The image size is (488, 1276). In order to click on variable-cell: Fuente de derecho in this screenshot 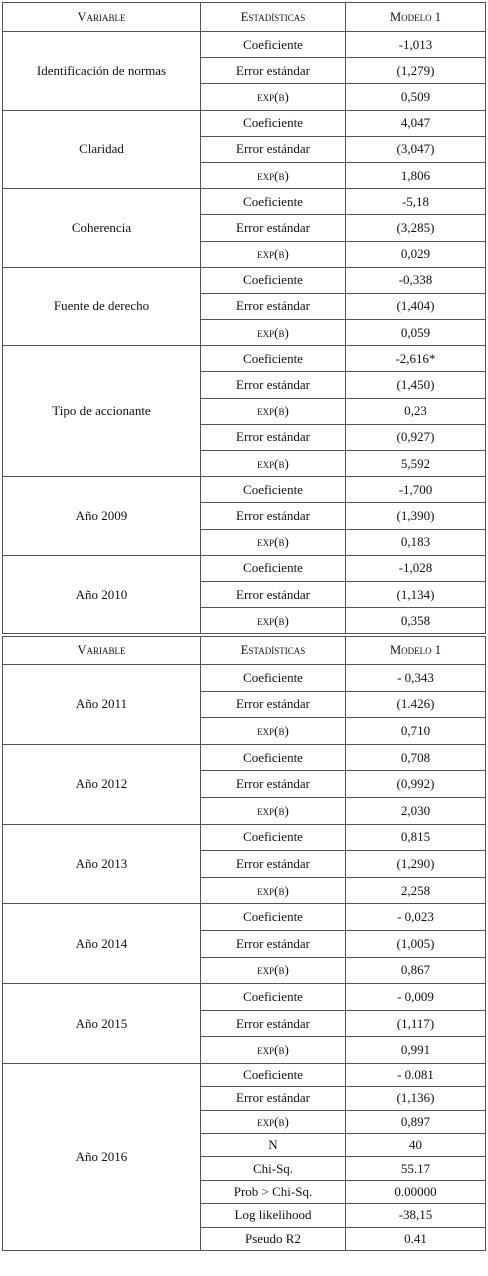, I will do `click(101, 306)`.